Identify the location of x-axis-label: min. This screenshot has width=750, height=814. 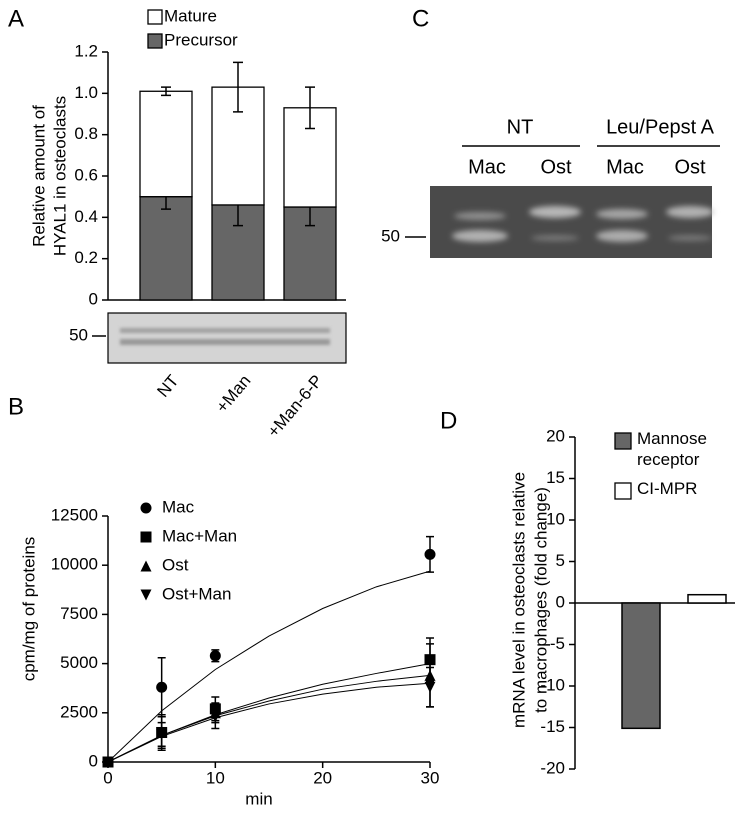
(258, 798).